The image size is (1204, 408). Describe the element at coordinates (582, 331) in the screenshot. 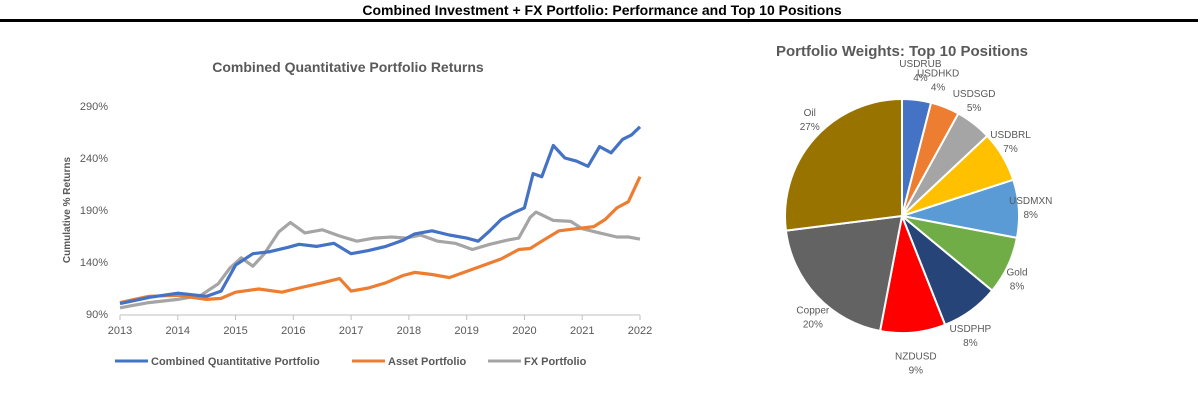

I see `x-tick-label: 2021` at that location.